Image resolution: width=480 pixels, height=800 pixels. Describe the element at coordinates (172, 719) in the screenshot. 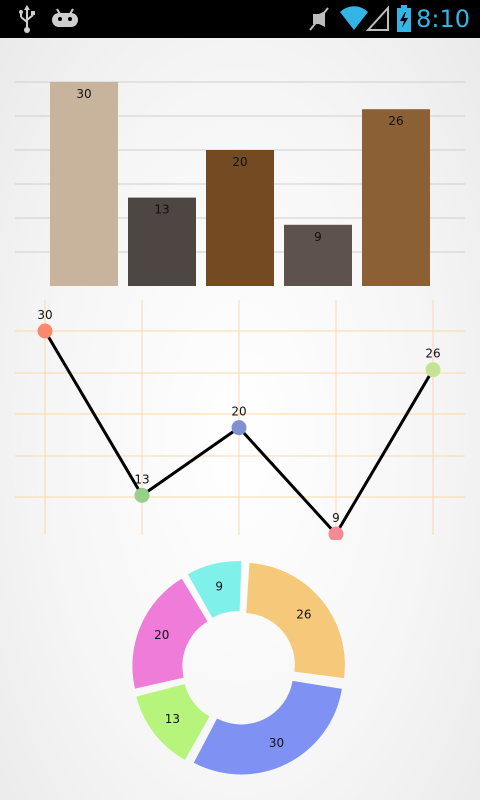

I see `donut-data-label: 13` at that location.